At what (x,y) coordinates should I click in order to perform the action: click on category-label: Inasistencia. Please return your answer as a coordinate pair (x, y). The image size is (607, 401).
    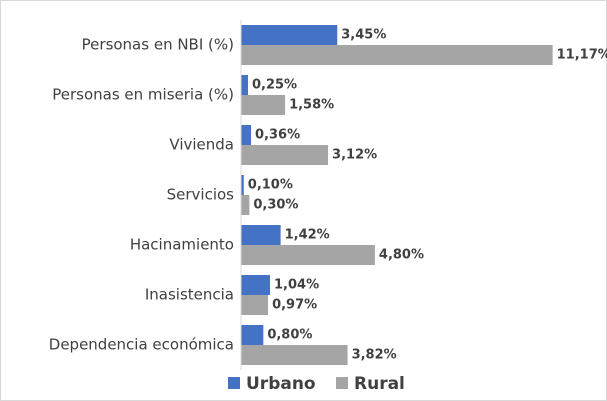
    Looking at the image, I should click on (189, 295).